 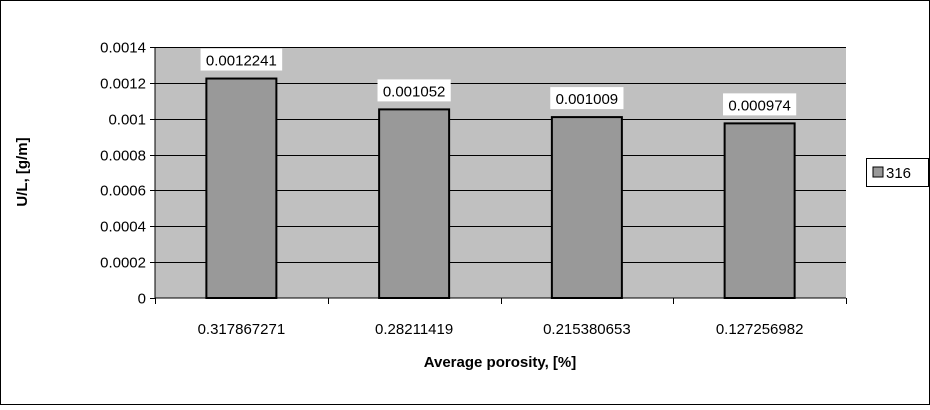 I want to click on data-label: 0.000974, so click(x=759, y=105).